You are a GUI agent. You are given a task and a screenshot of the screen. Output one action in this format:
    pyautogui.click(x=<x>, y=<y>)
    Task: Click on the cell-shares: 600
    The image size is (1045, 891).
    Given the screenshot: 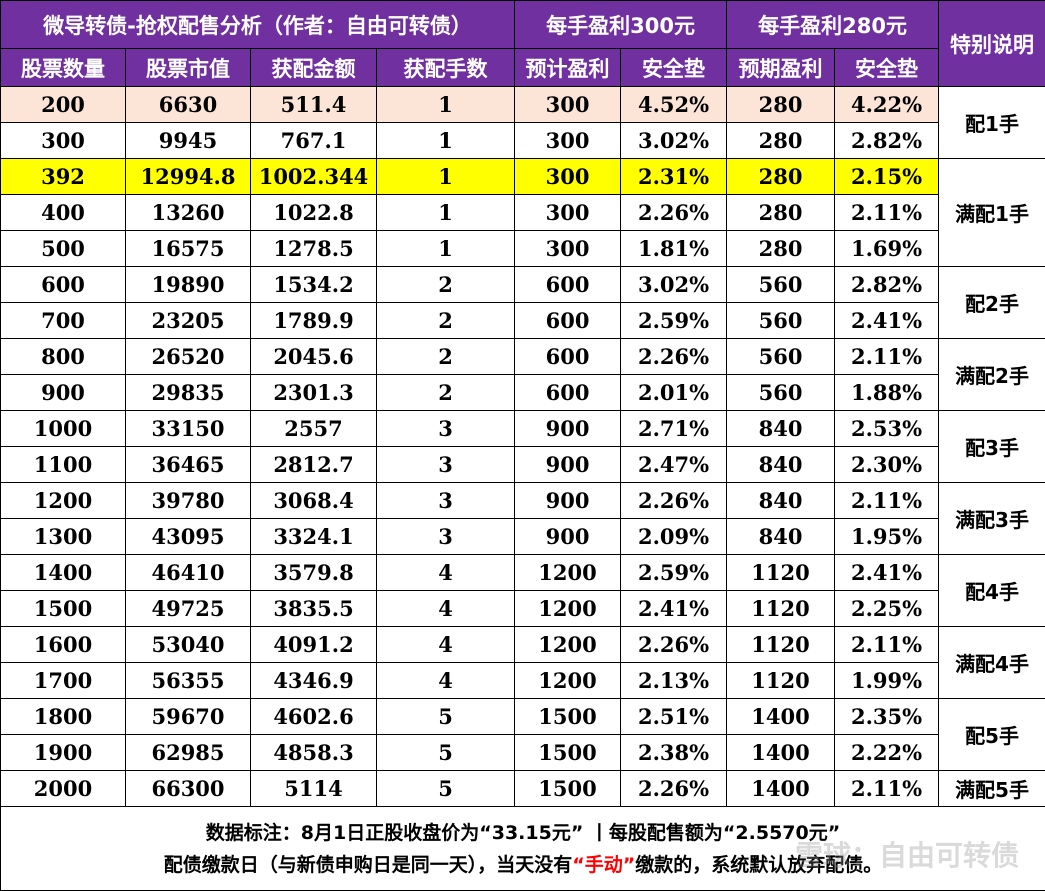 What is the action you would take?
    pyautogui.click(x=63, y=285)
    